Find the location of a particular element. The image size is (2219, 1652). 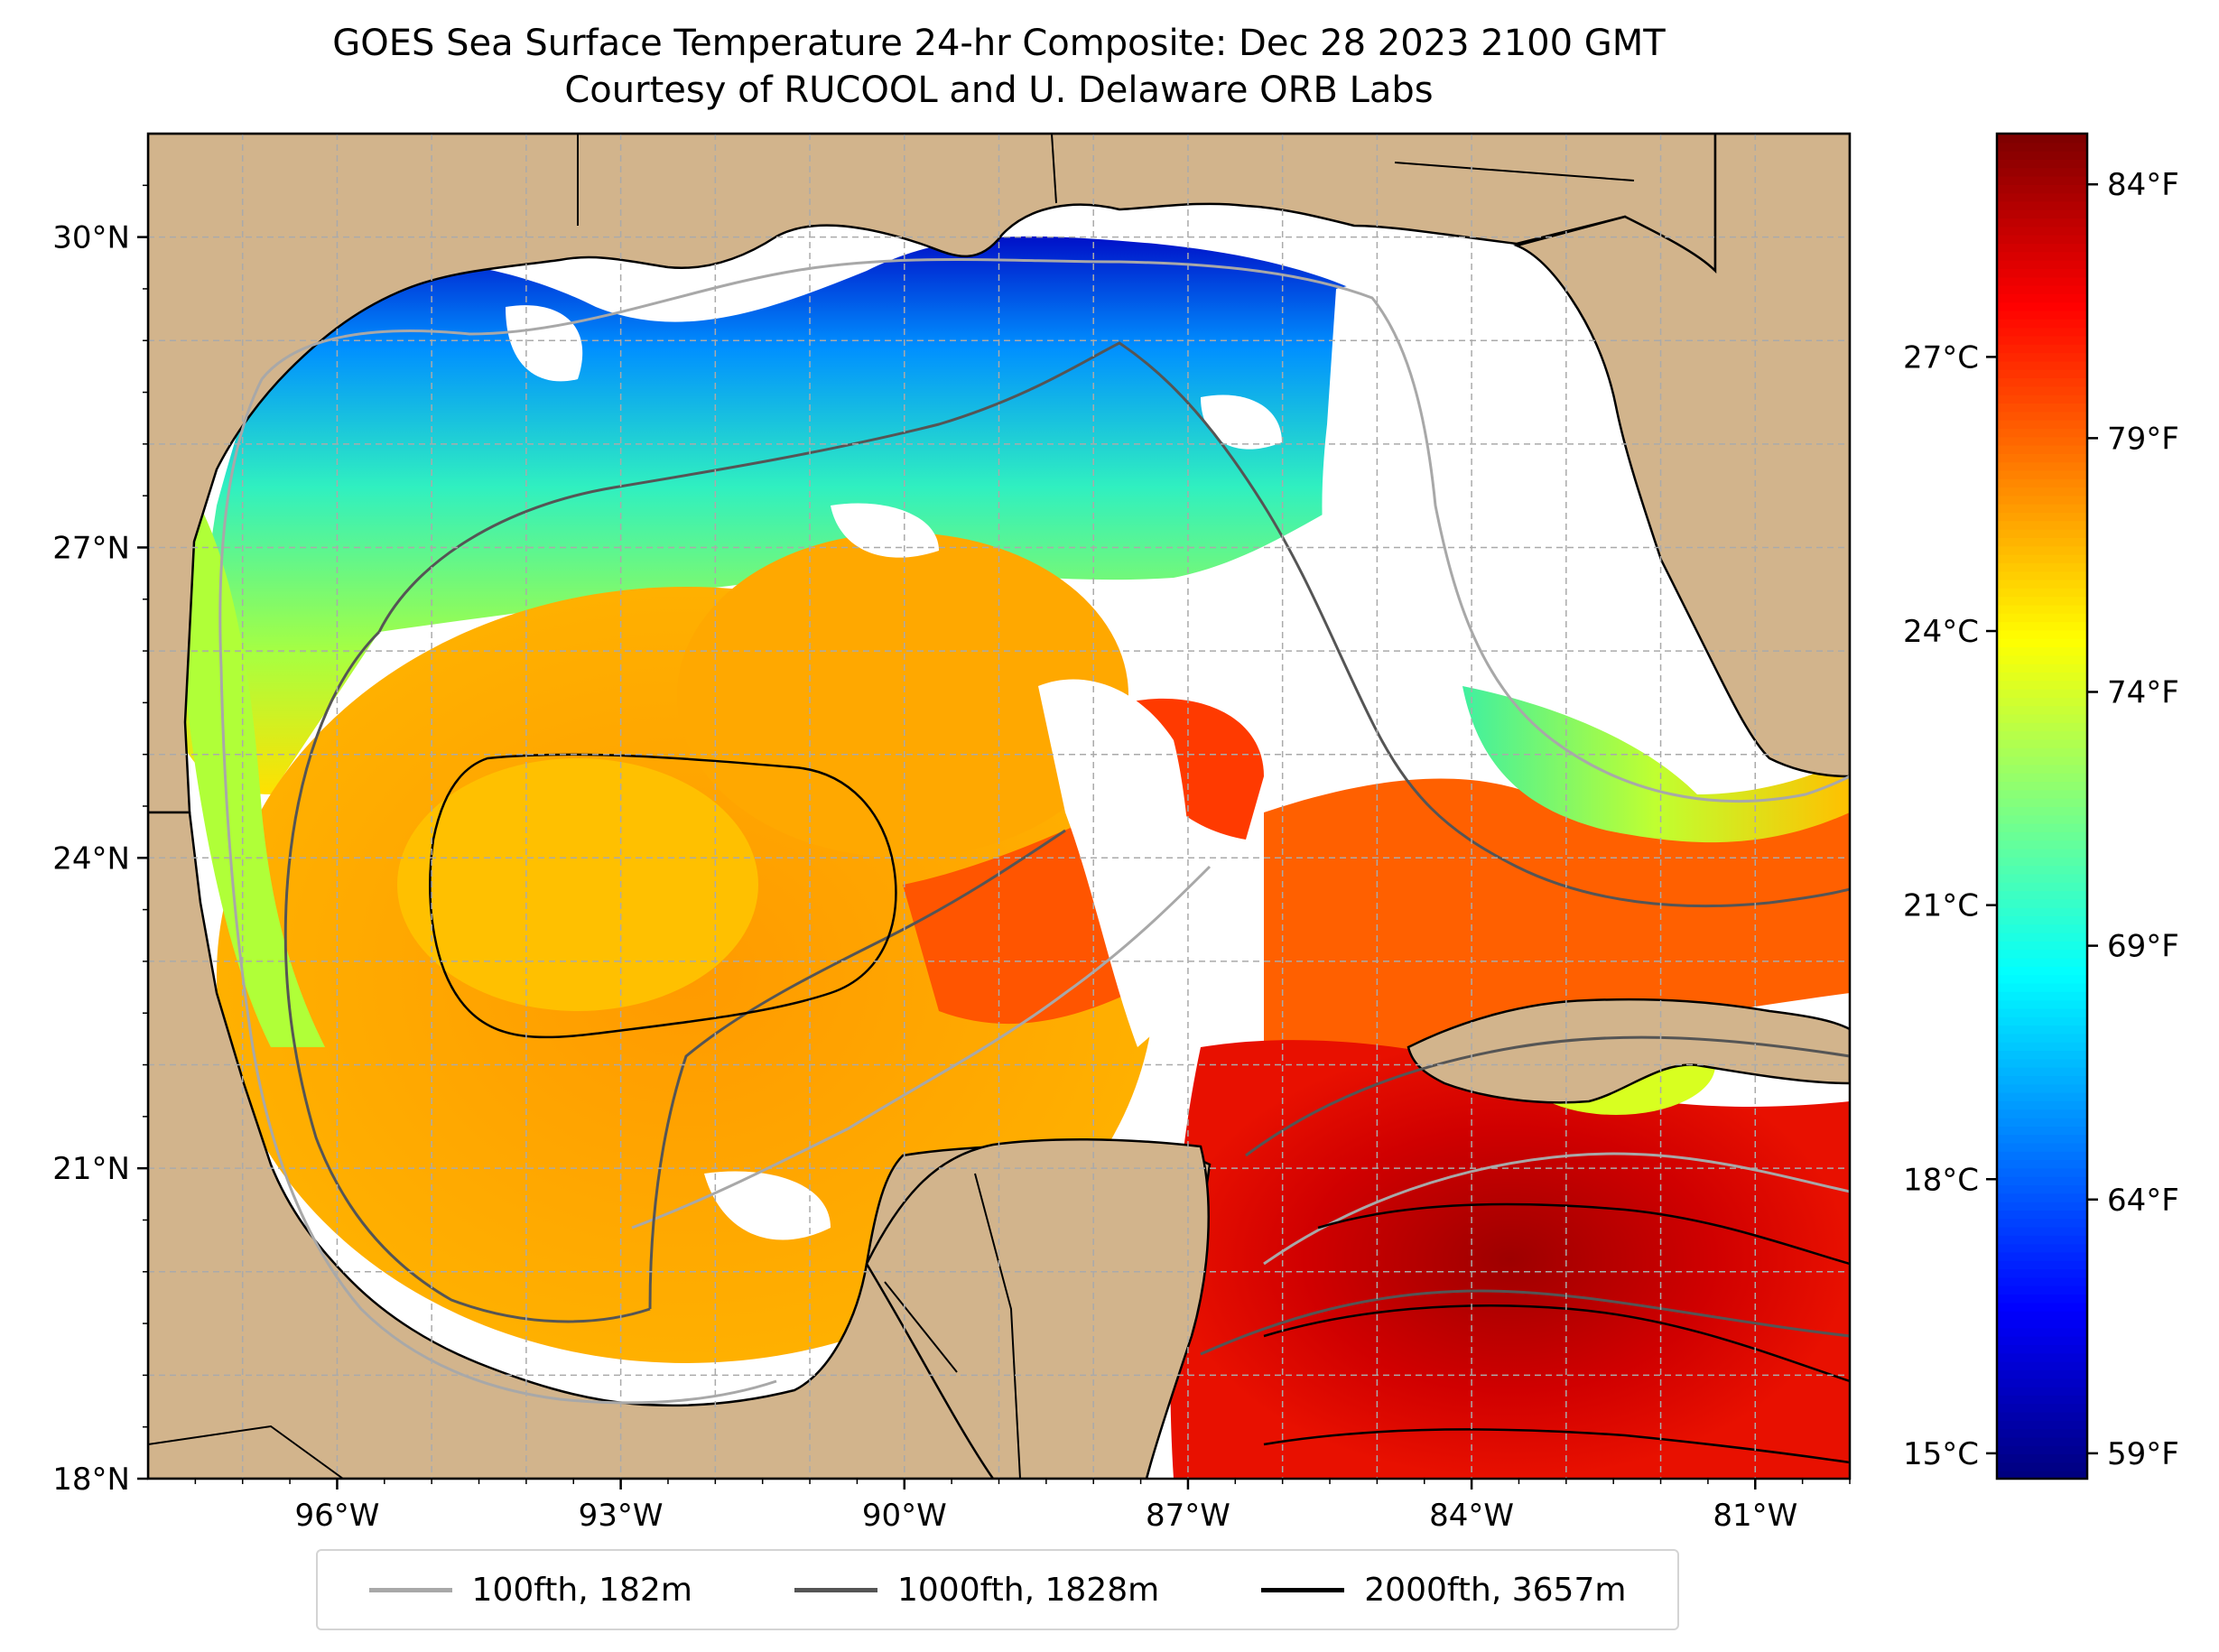

colorbar-celsius-axis: 15°C 18°C 21°C 24°C 27°C is located at coordinates (1950, 905).